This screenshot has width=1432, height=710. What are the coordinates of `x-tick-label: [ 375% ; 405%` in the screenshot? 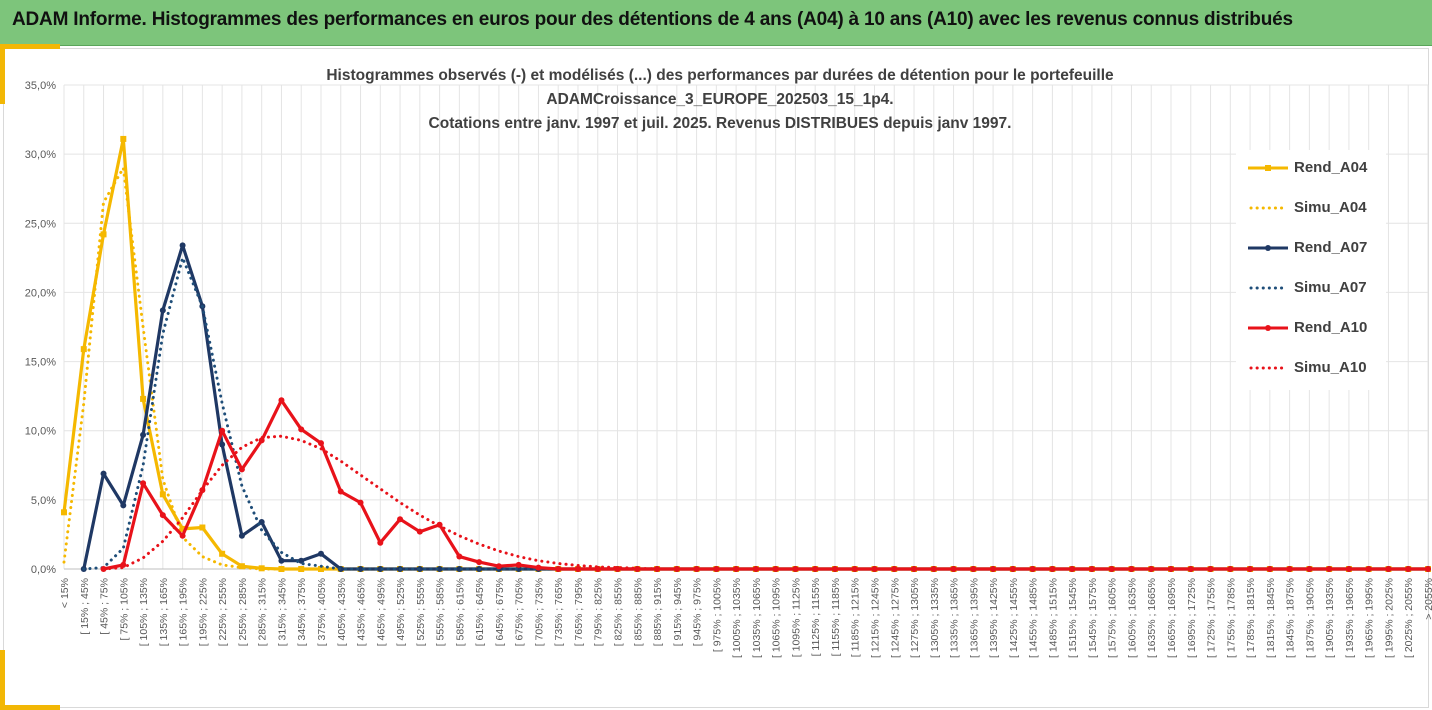 It's located at (322, 612).